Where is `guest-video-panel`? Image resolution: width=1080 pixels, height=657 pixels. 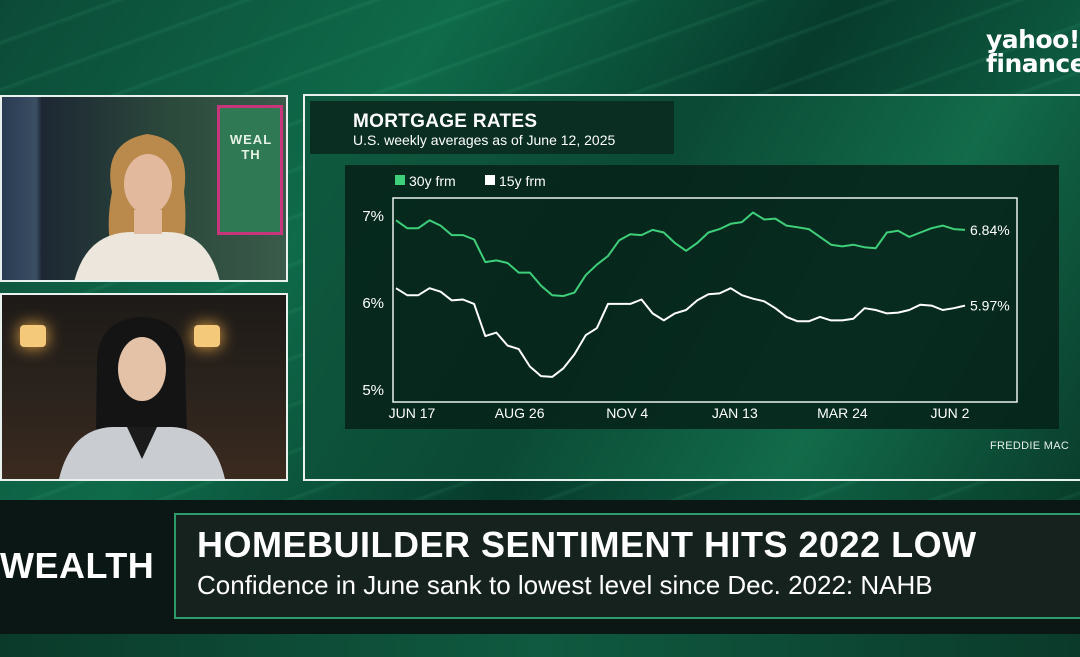
guest-video-panel is located at coordinates (144, 387).